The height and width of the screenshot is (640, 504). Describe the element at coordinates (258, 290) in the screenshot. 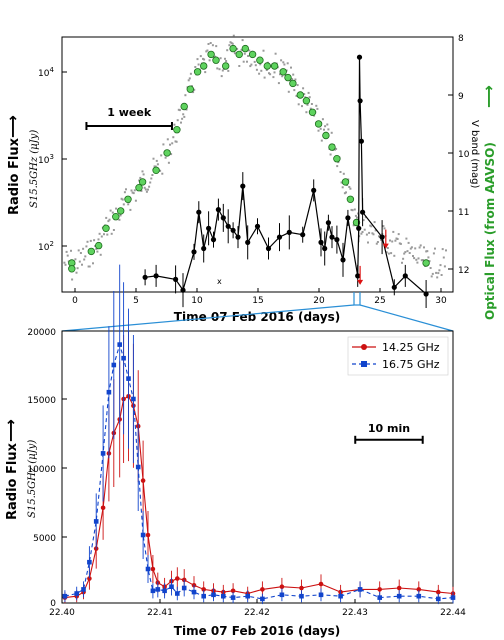

I see `top-x-tick-marks` at that location.